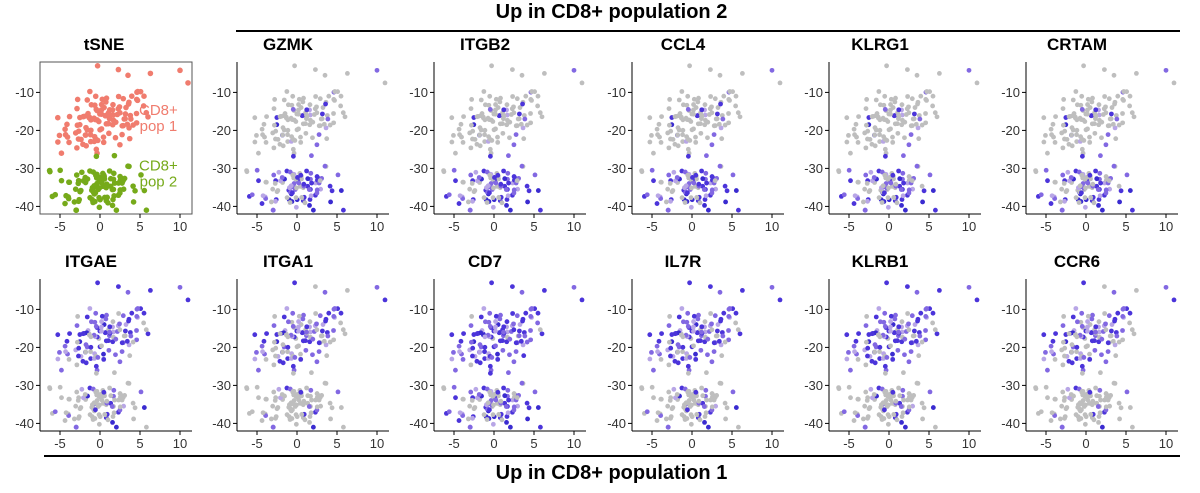  What do you see at coordinates (158, 165) in the screenshot?
I see `annotation-label: CD8+` at bounding box center [158, 165].